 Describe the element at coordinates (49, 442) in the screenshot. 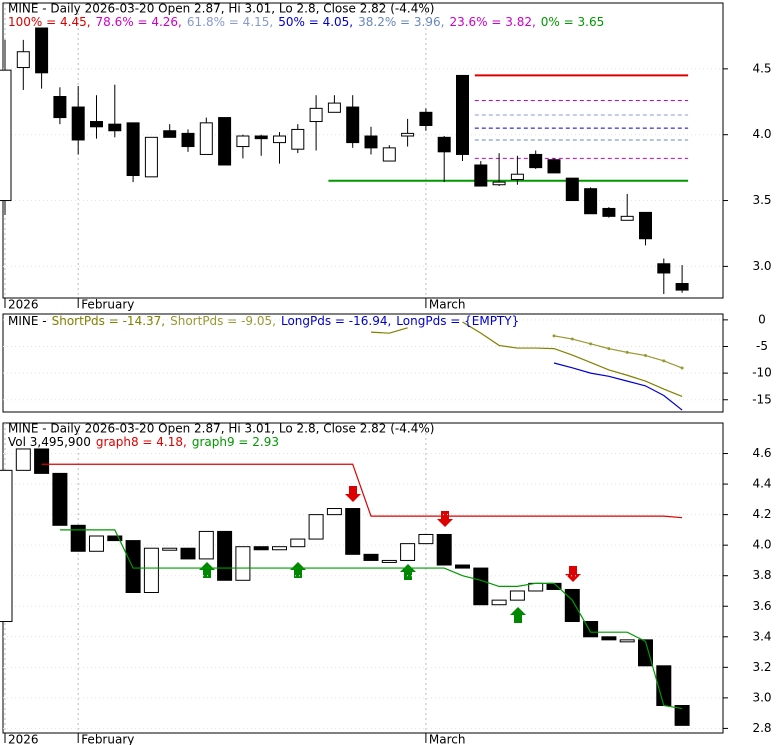

I see `volume-label: Vol 3,495,900` at that location.